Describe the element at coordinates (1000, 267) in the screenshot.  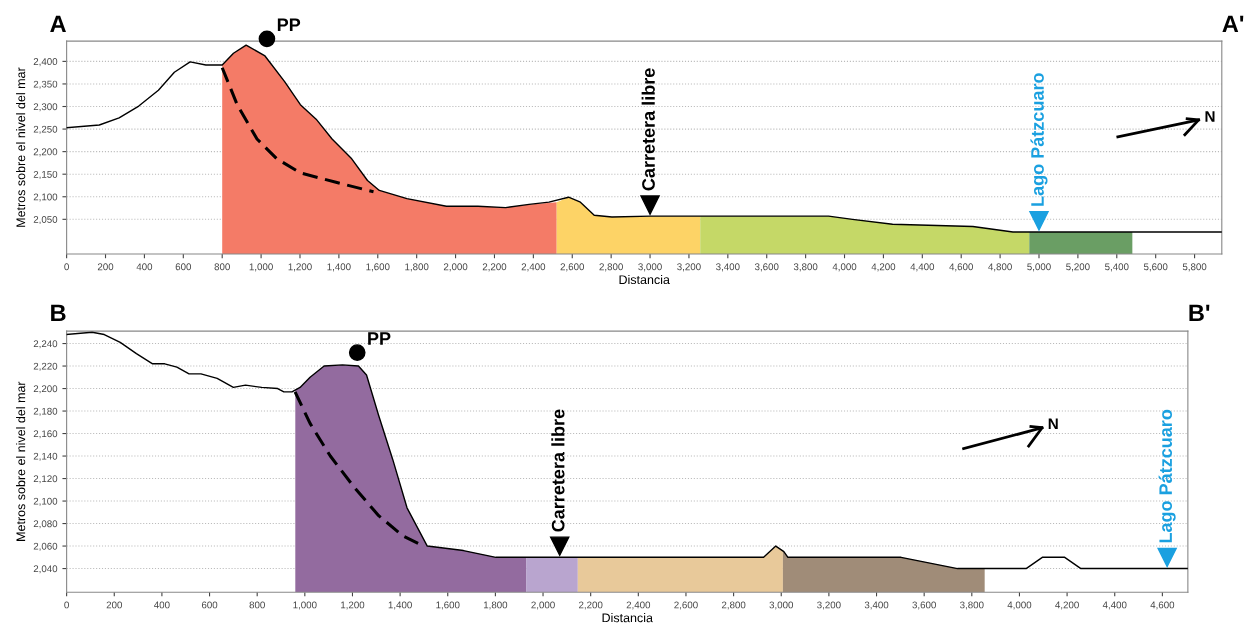
I see `x-tick-label: 4,800` at that location.